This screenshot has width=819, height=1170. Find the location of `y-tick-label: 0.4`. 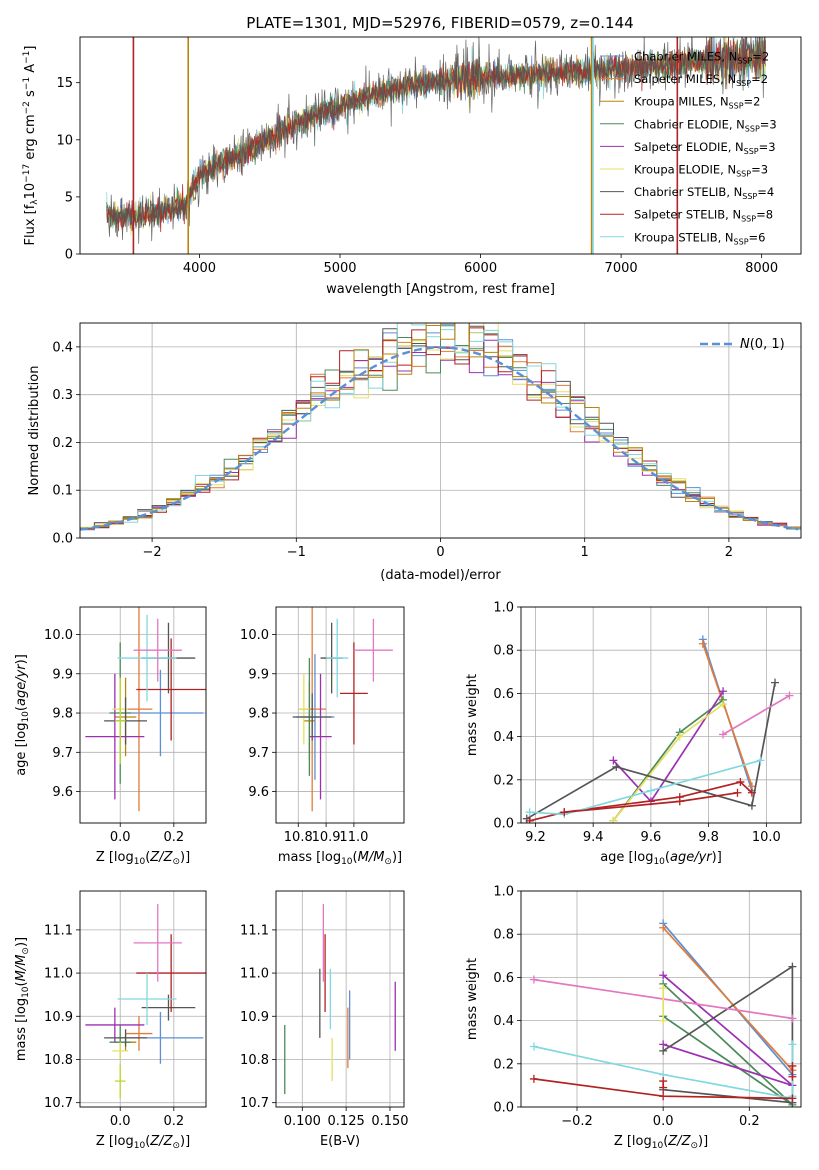

y-tick-label: 0.4 is located at coordinates (503, 1021).